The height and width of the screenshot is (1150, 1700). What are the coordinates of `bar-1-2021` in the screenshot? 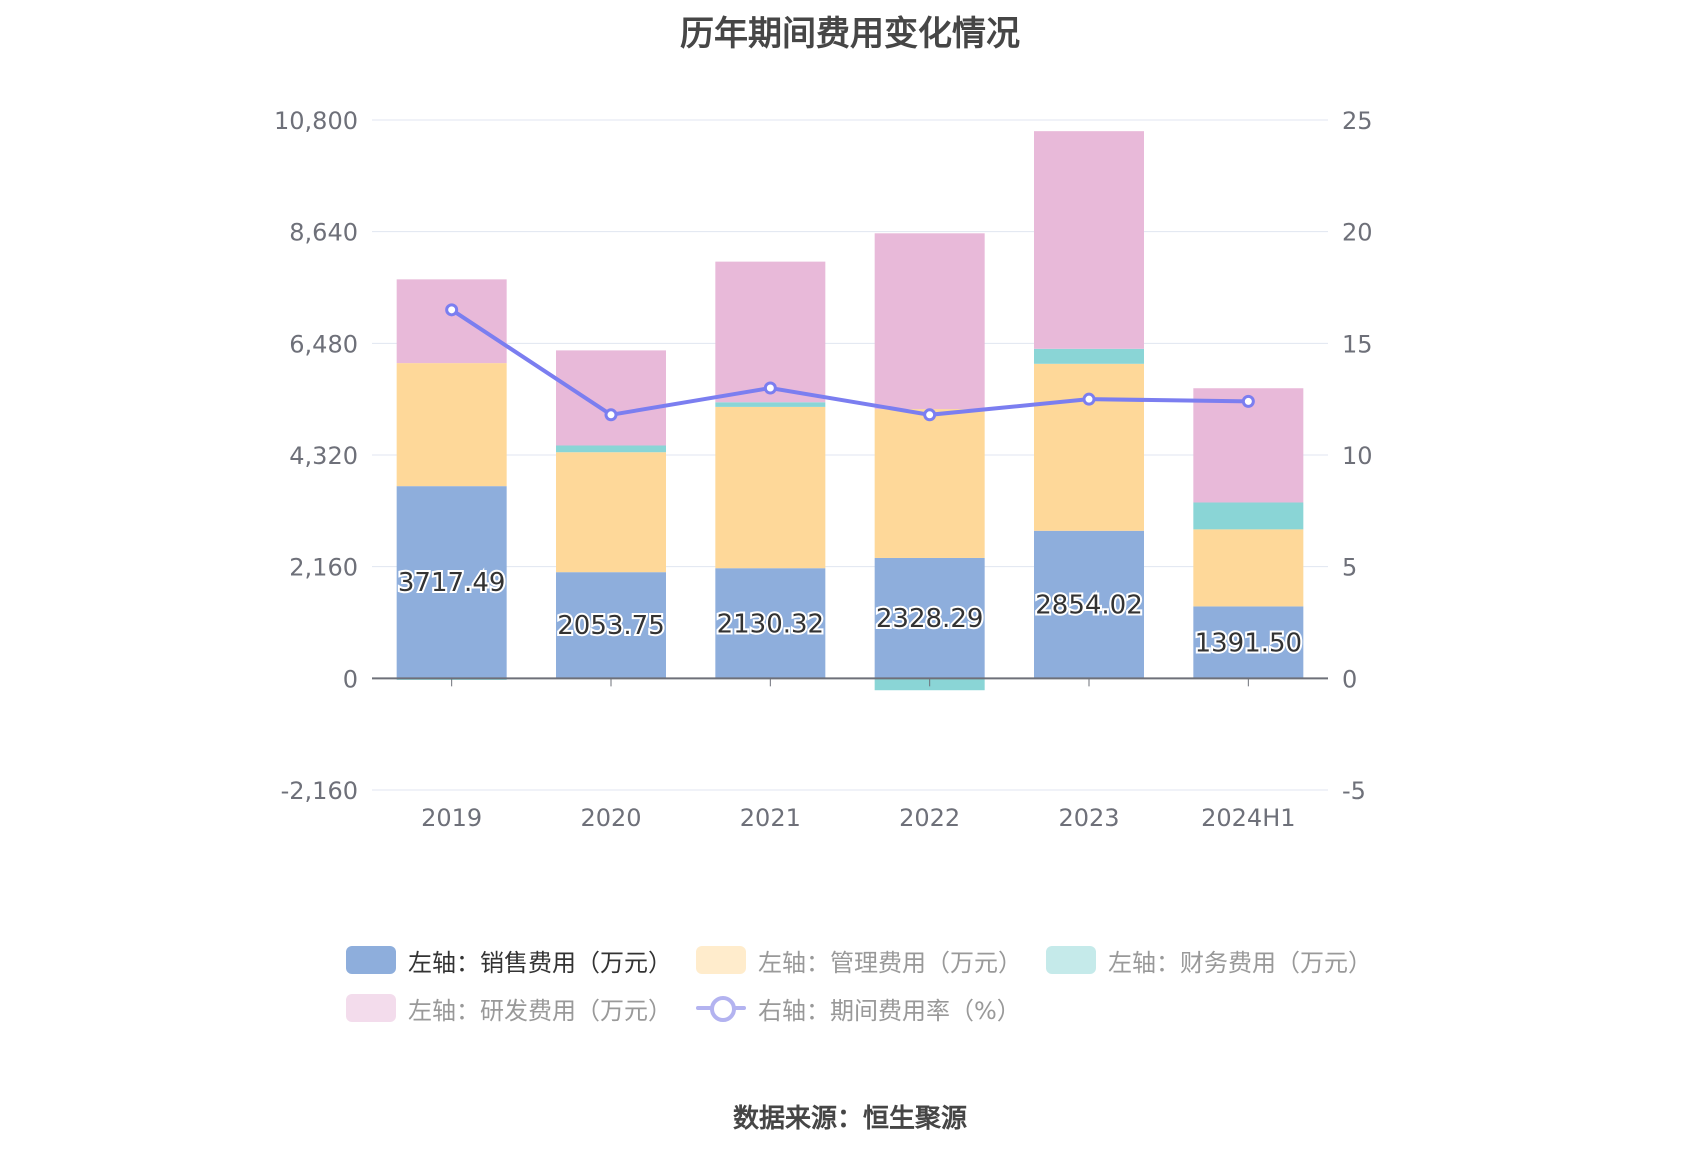 It's located at (770, 487).